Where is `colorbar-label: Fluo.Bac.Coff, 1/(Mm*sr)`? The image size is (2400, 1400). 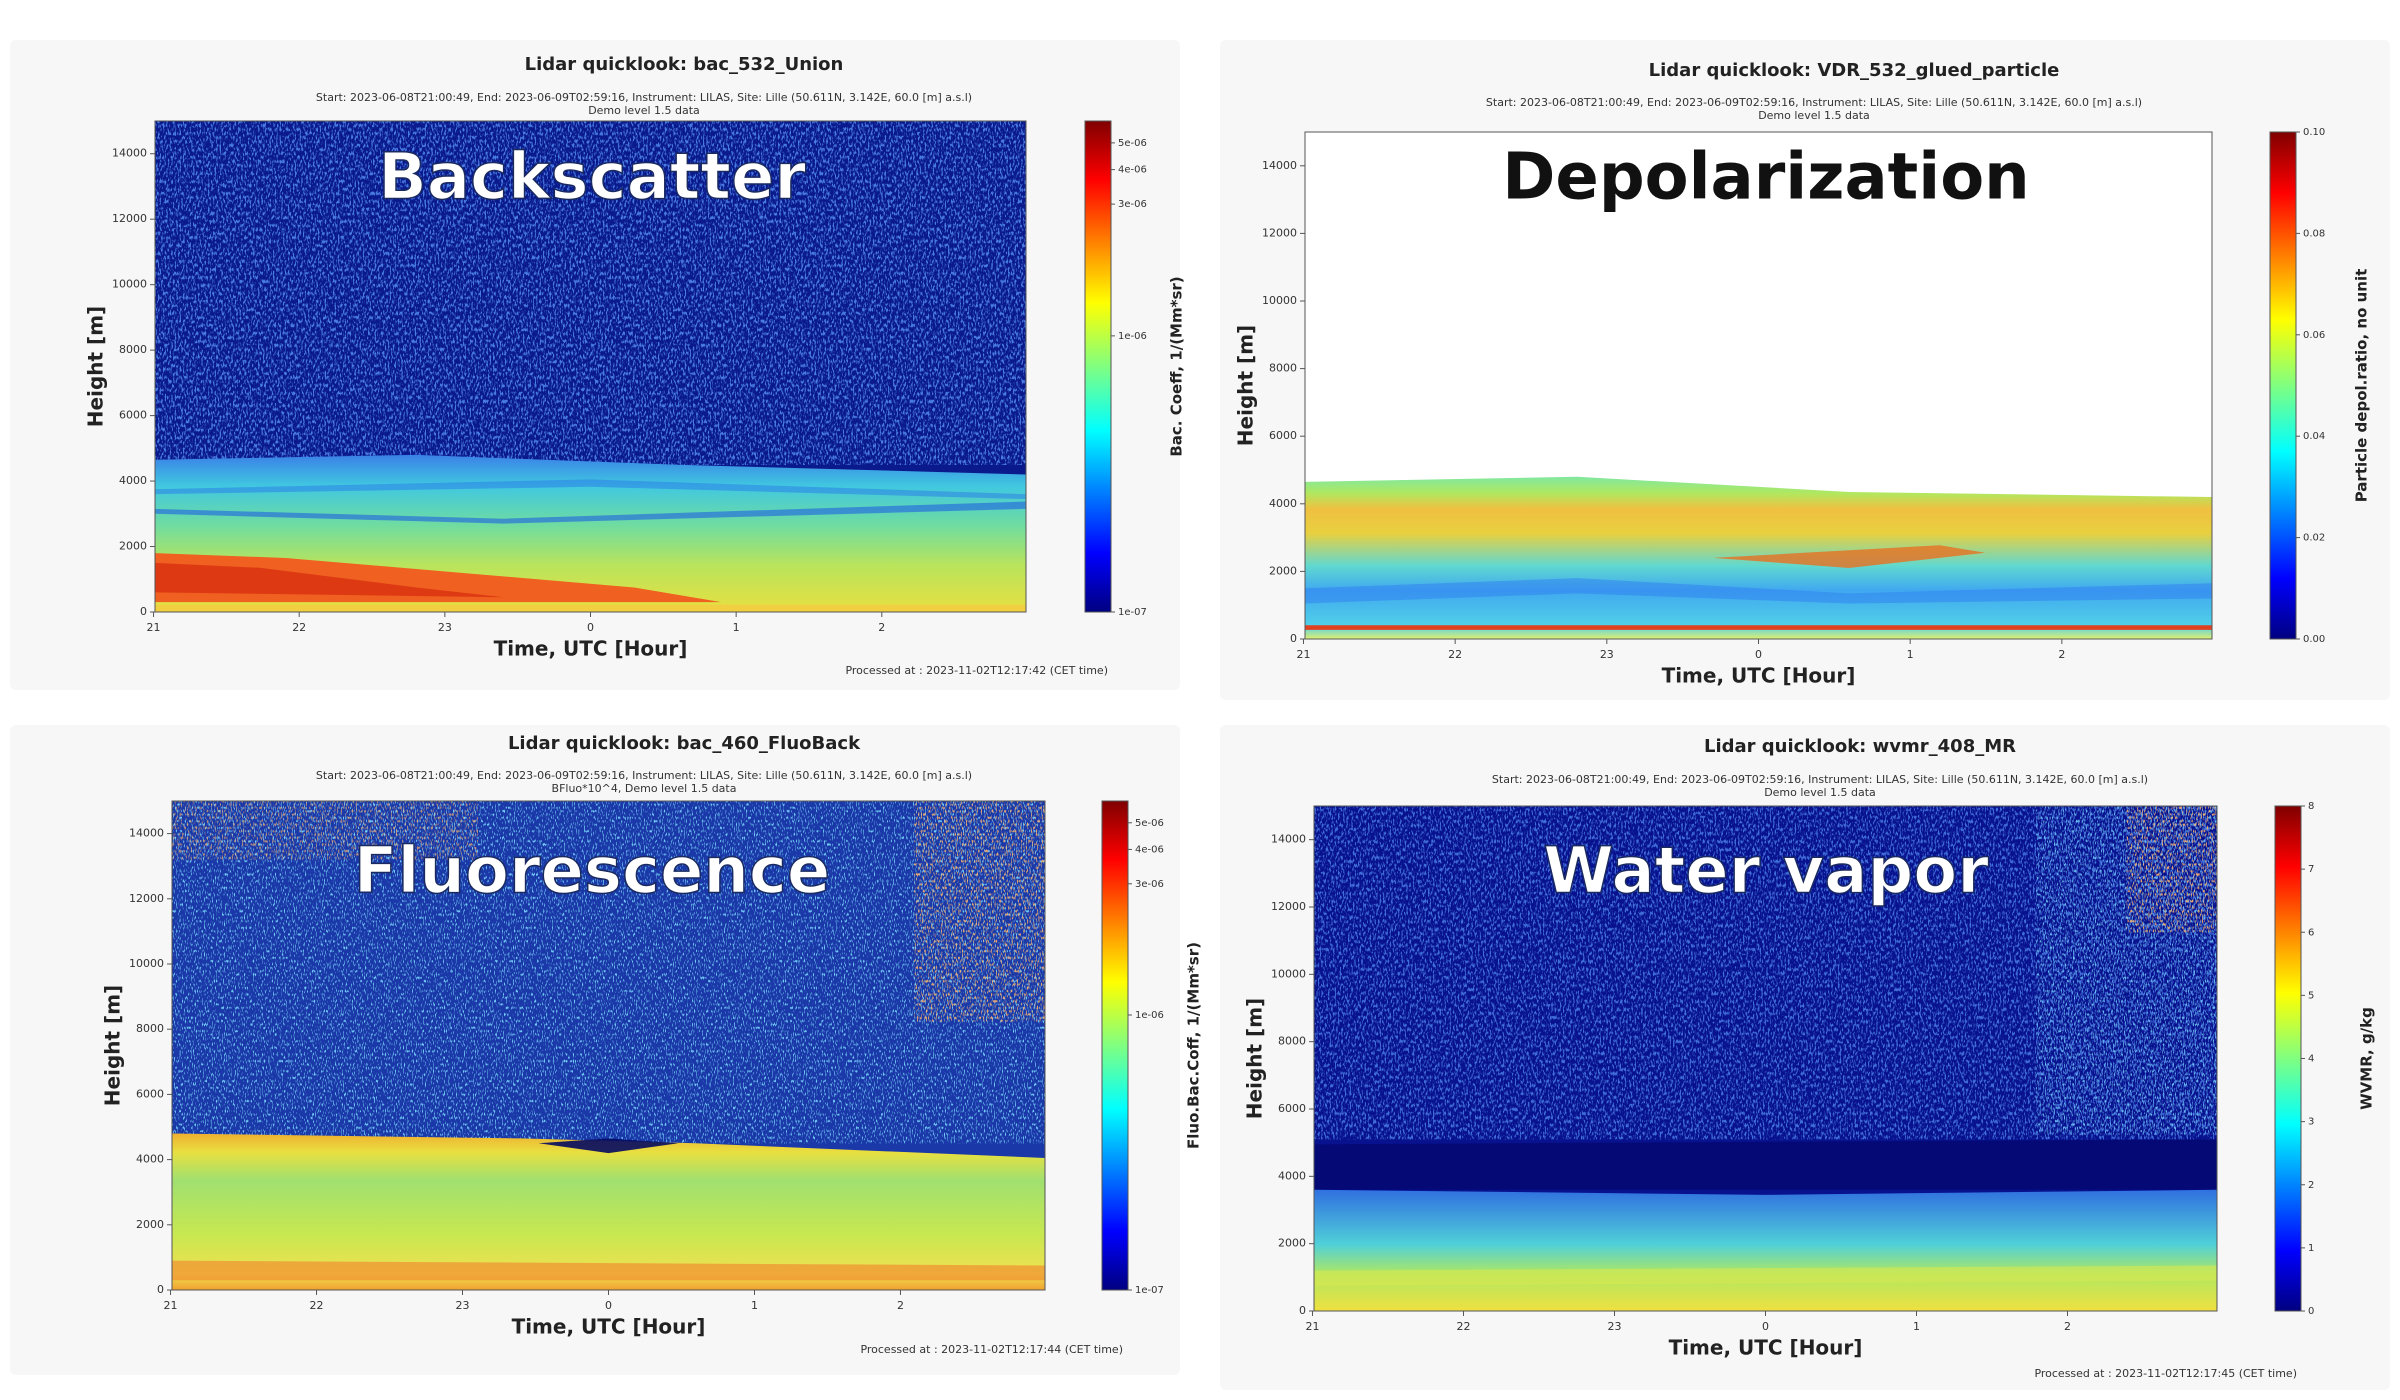 colorbar-label: Fluo.Bac.Coff, 1/(Mm*sr) is located at coordinates (1194, 1045).